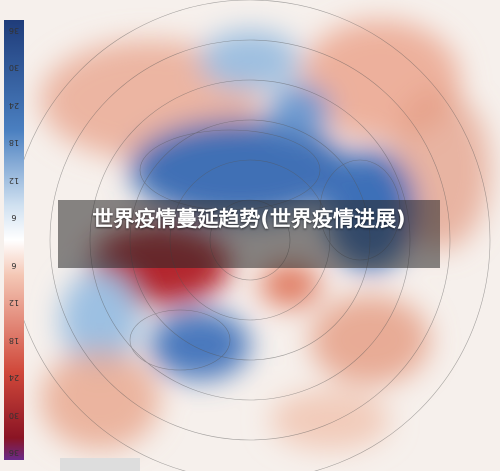  I want to click on colorbar, so click(14, 240).